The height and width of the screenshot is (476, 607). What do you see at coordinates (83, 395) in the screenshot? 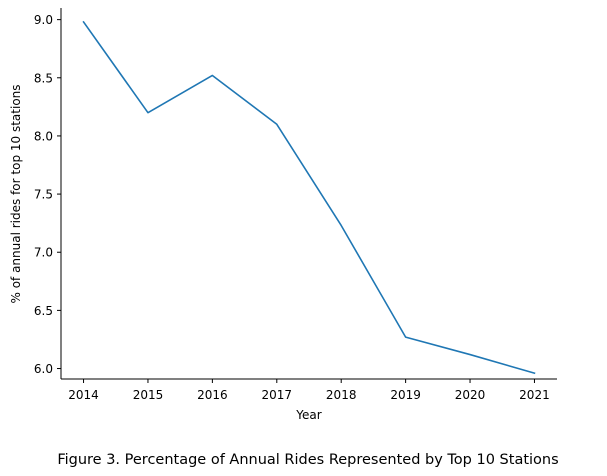
I see `x-tick-label: 2014` at bounding box center [83, 395].